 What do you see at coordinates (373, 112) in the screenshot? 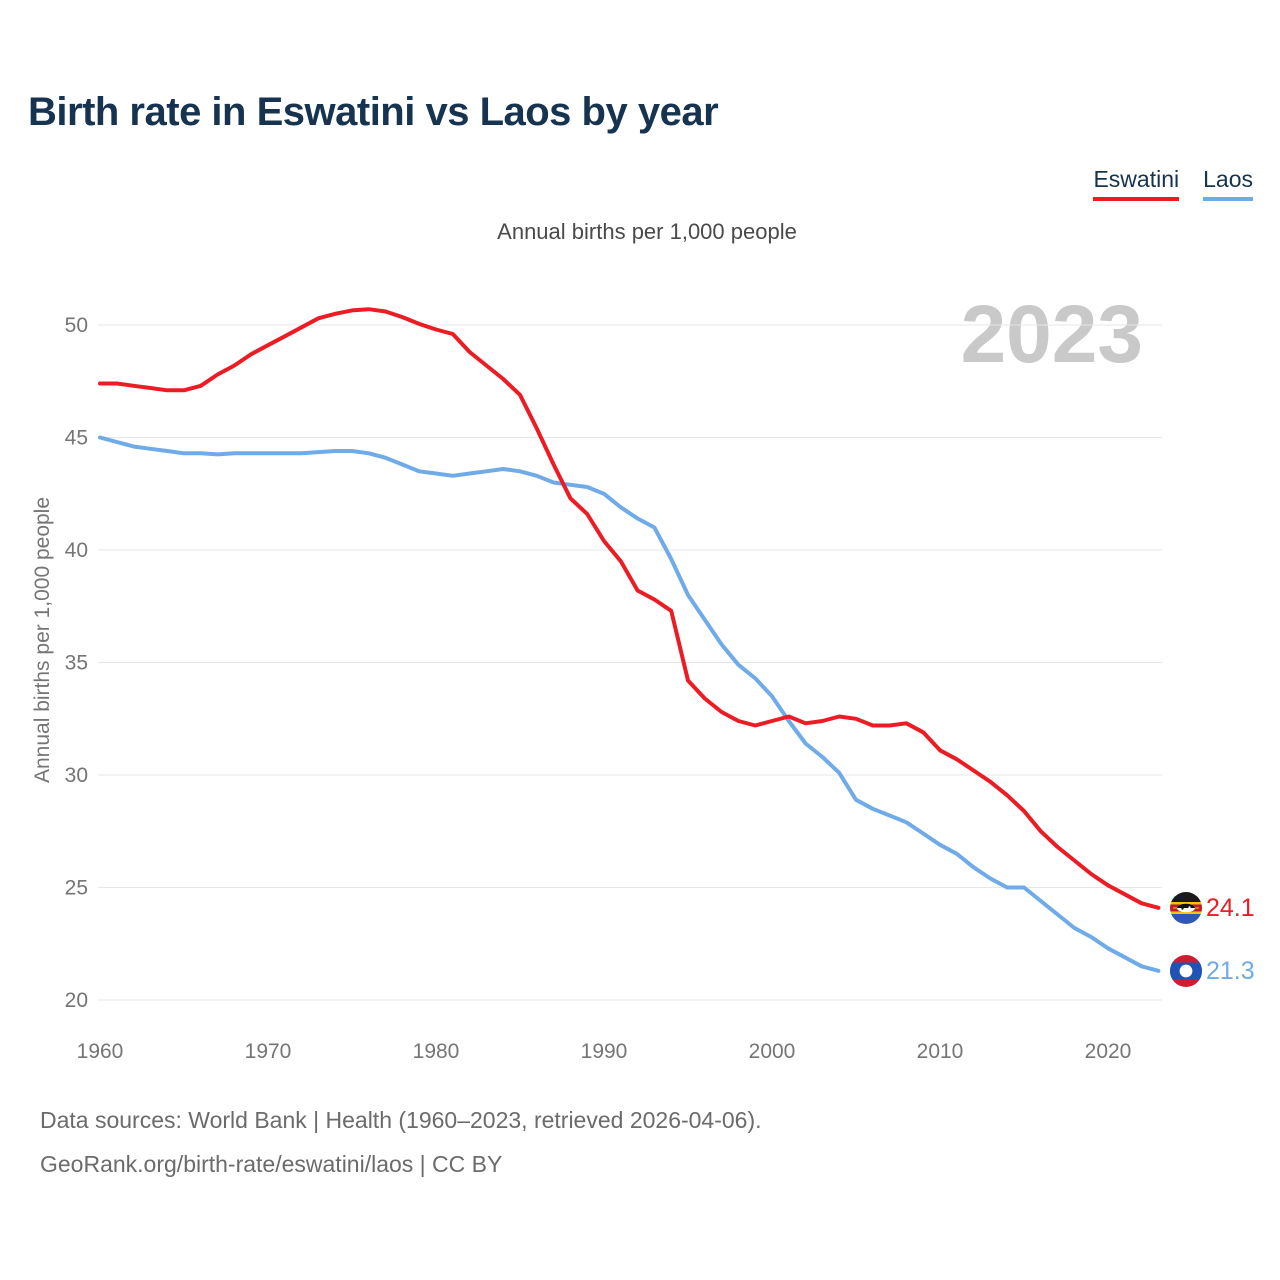
I see `page-title: Birth rate in Eswatini vs Laos by year` at bounding box center [373, 112].